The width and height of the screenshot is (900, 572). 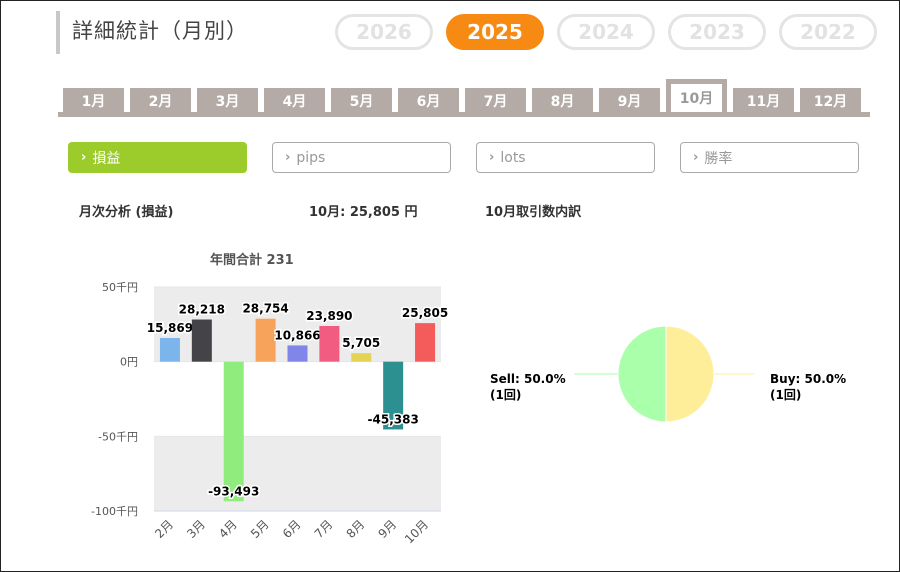 I want to click on metric-tab-label: 勝率, so click(x=718, y=158).